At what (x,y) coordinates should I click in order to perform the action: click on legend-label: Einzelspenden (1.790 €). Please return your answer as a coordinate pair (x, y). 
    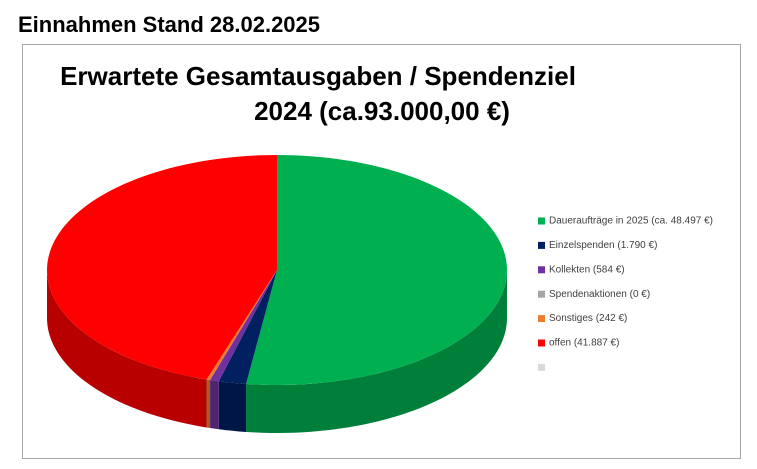
    Looking at the image, I should click on (603, 245).